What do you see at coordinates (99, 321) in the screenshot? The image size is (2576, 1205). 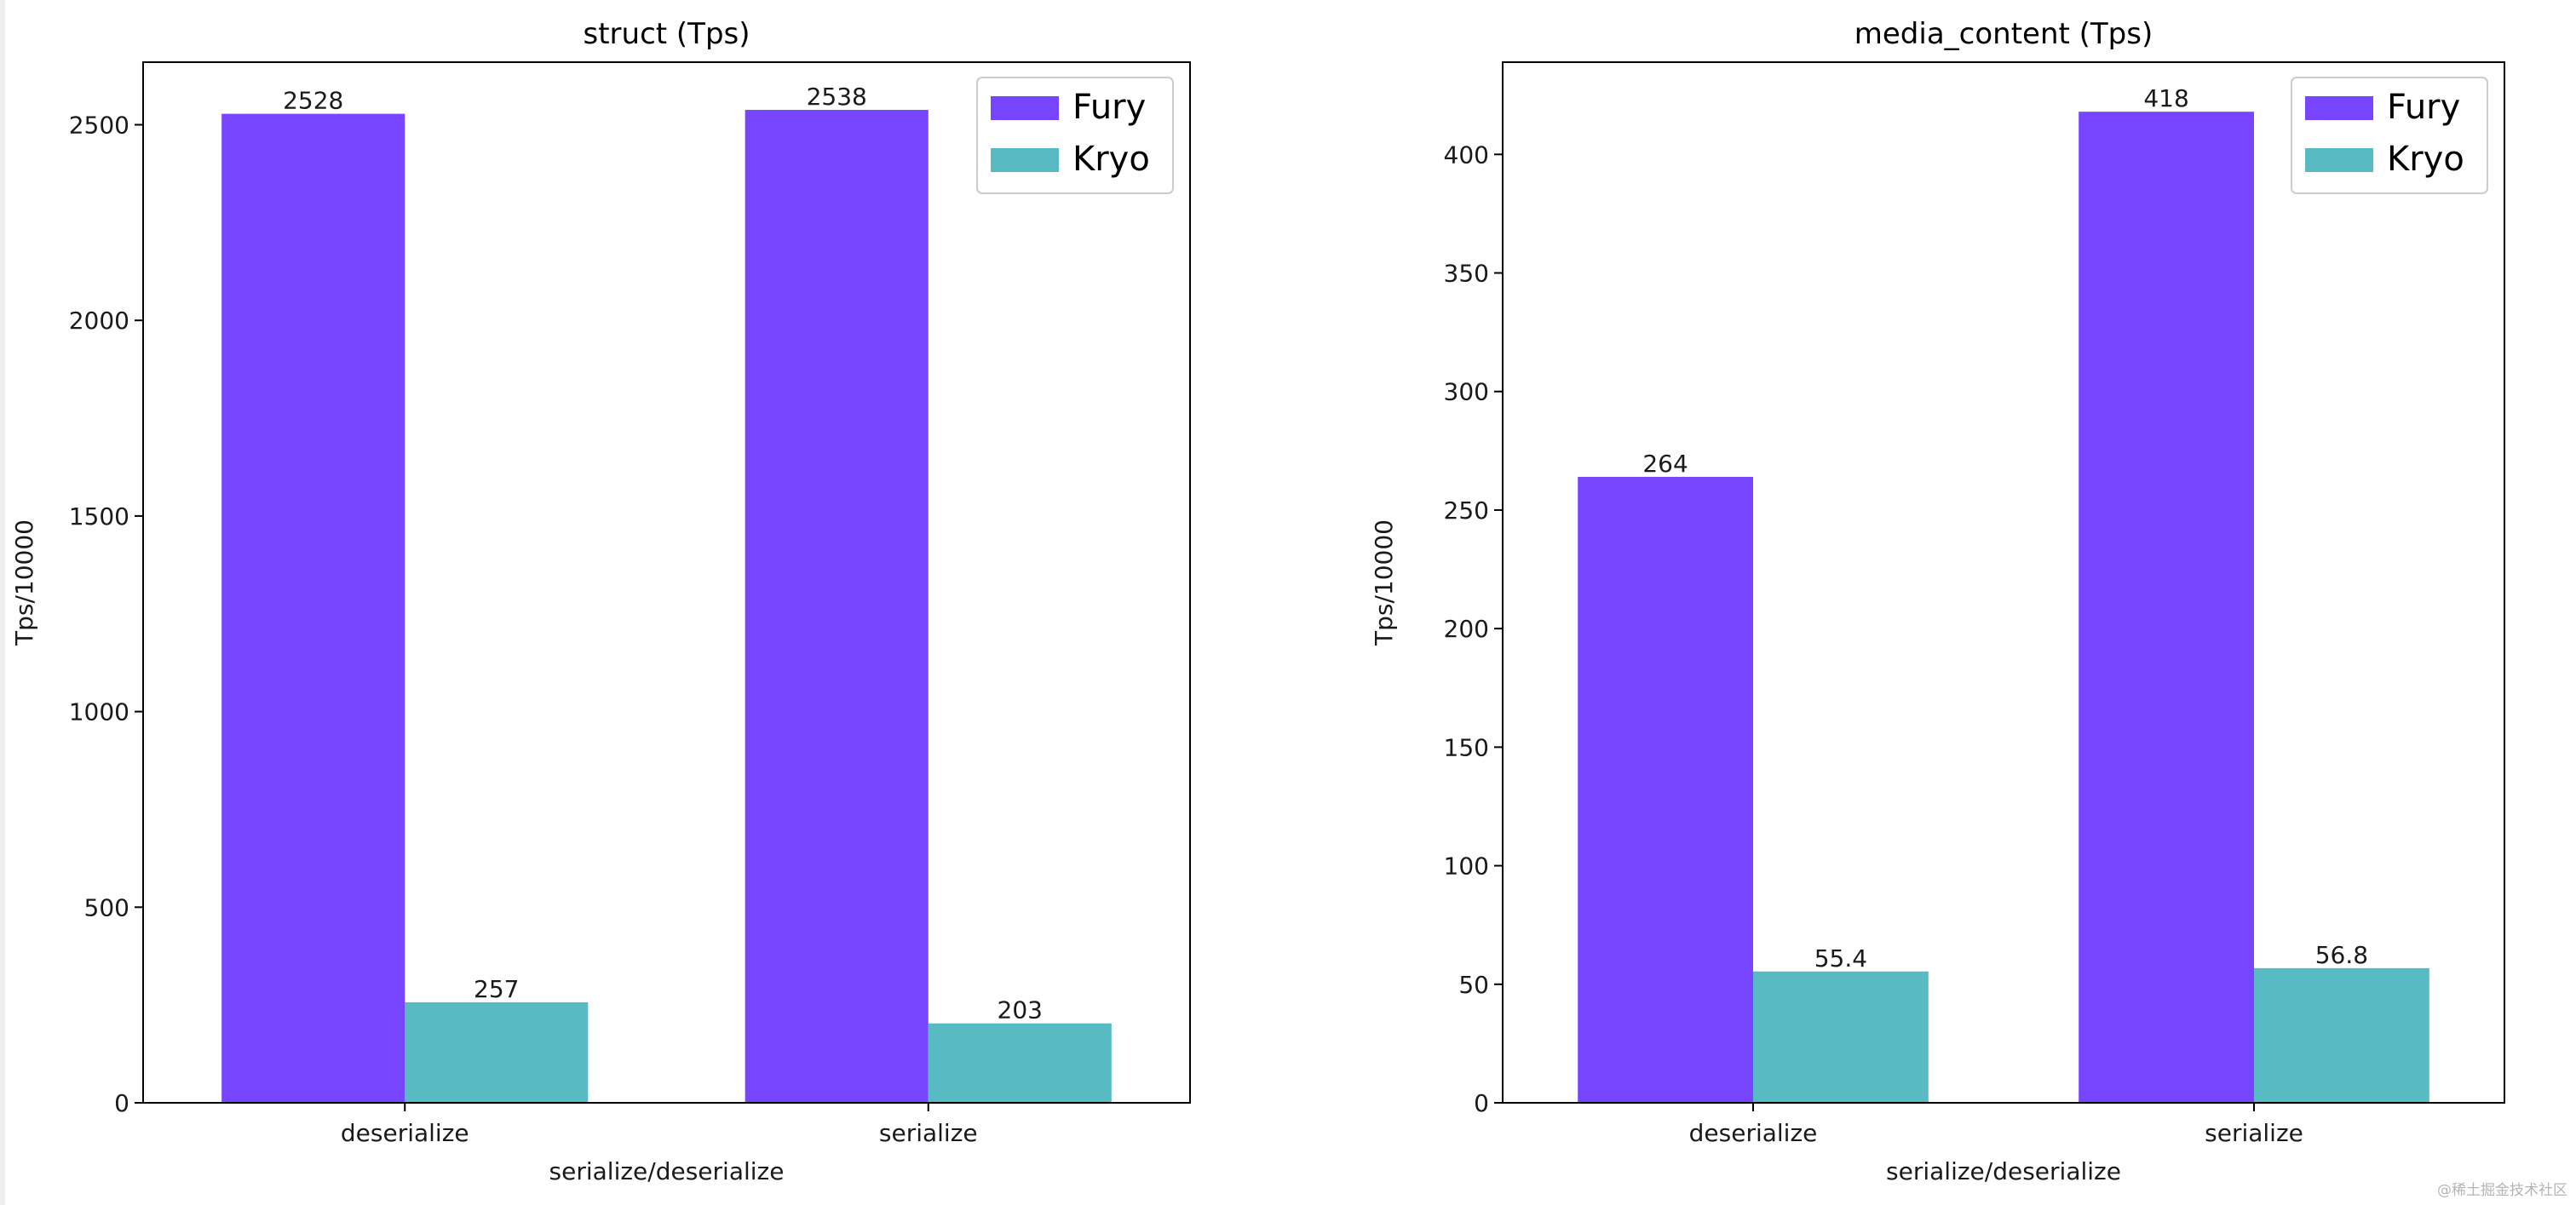 I see `y-tick-label: 2000` at bounding box center [99, 321].